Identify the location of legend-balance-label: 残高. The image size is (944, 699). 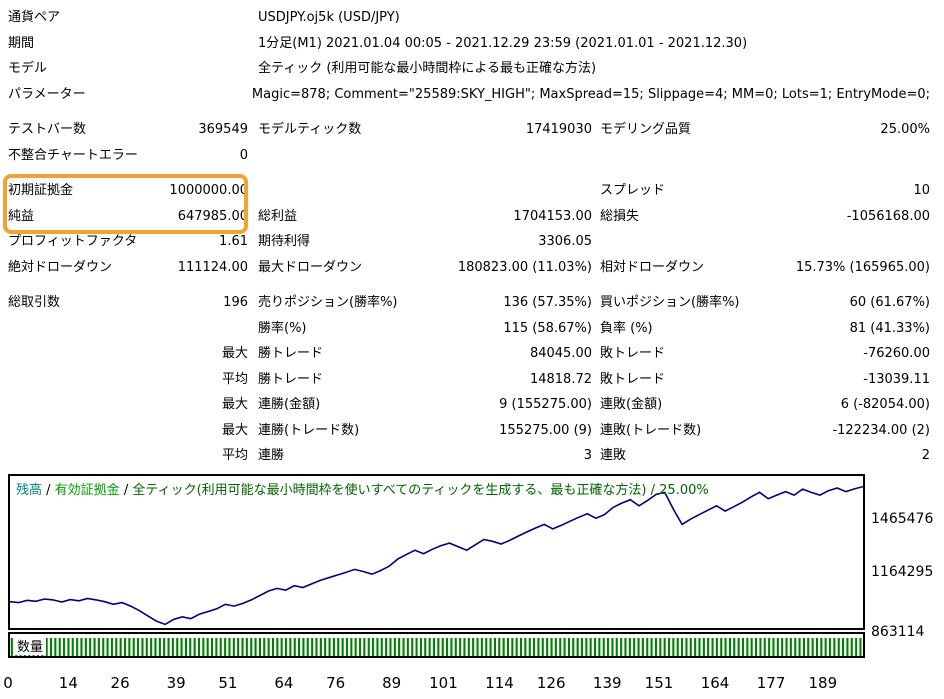
(29, 490).